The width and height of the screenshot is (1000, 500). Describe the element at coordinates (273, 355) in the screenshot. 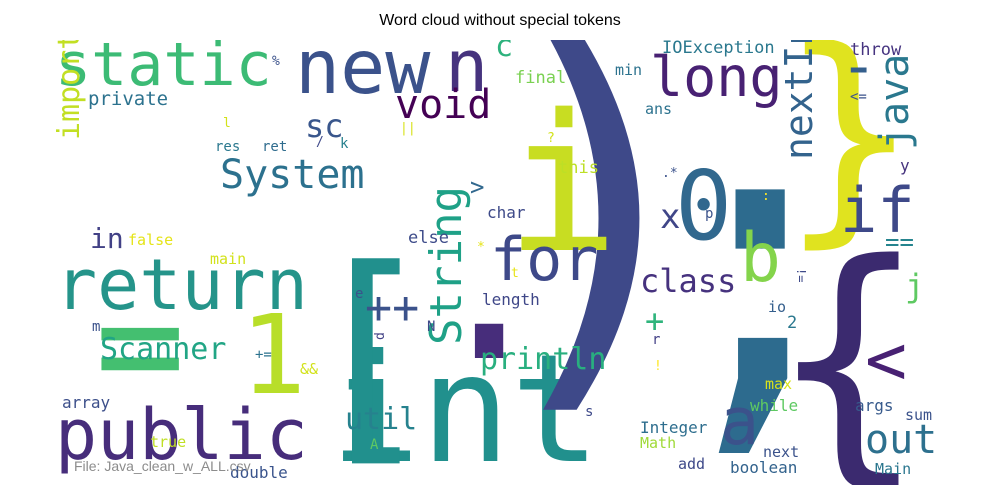

I see `word-13: 1` at that location.